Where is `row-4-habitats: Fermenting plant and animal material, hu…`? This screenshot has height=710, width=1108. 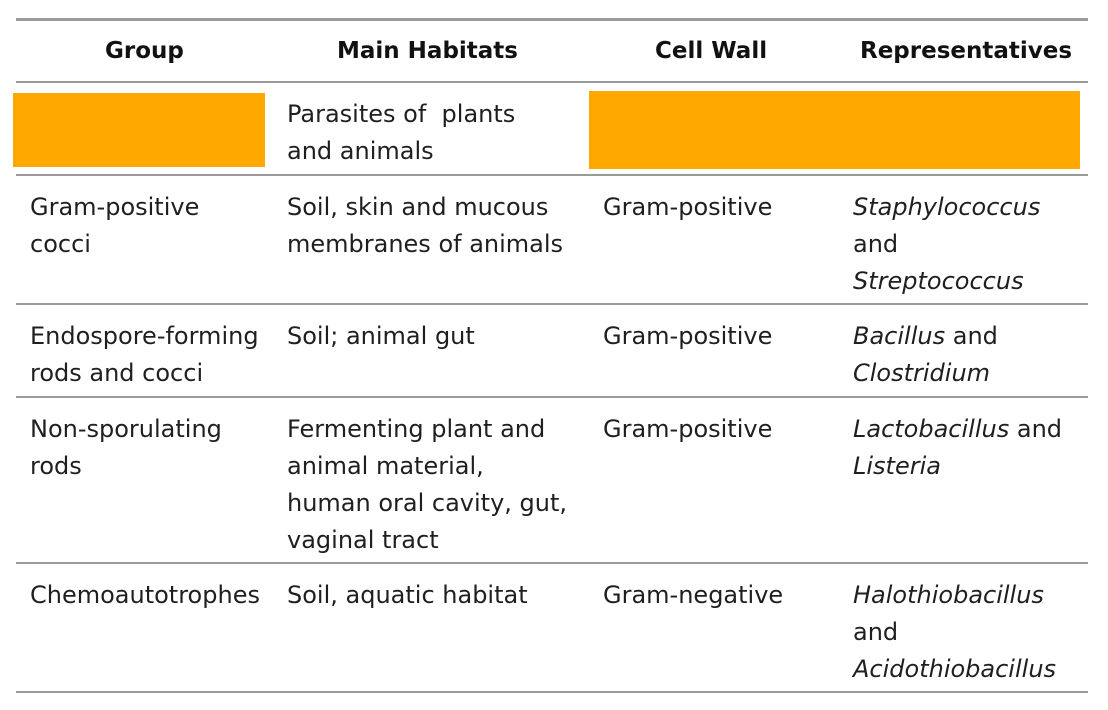 row-4-habitats: Fermenting plant and animal material, hu… is located at coordinates (427, 484).